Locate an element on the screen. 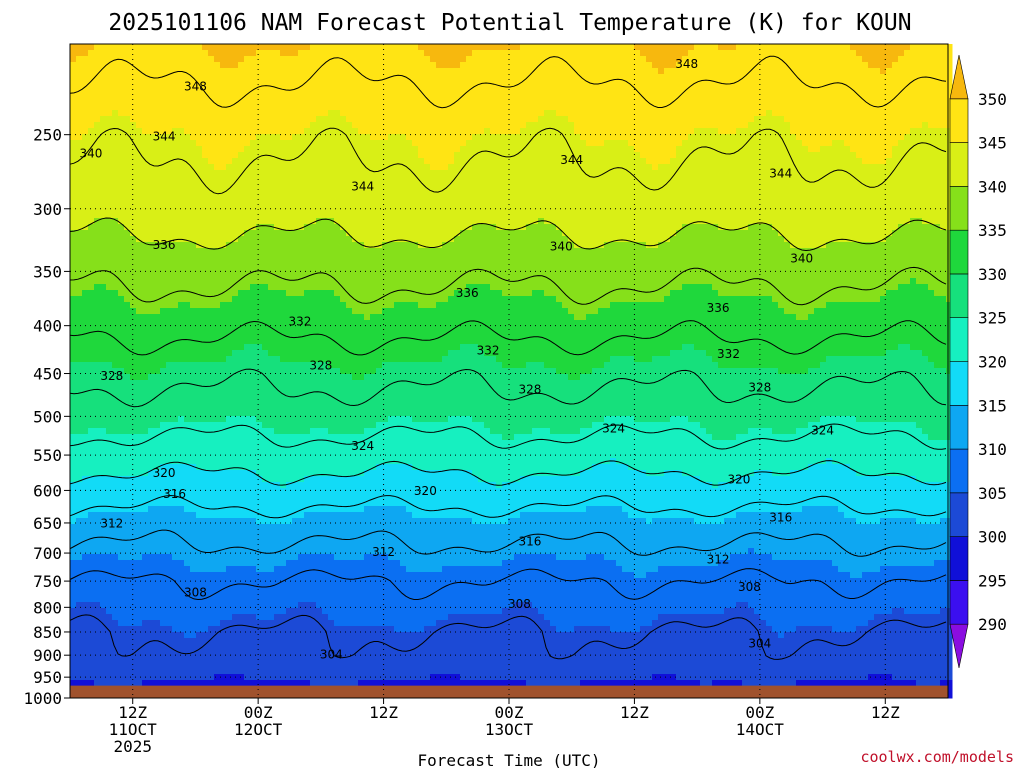 Image resolution: width=1024 pixels, height=768 pixels. colorbar-label: 325 is located at coordinates (992, 318).